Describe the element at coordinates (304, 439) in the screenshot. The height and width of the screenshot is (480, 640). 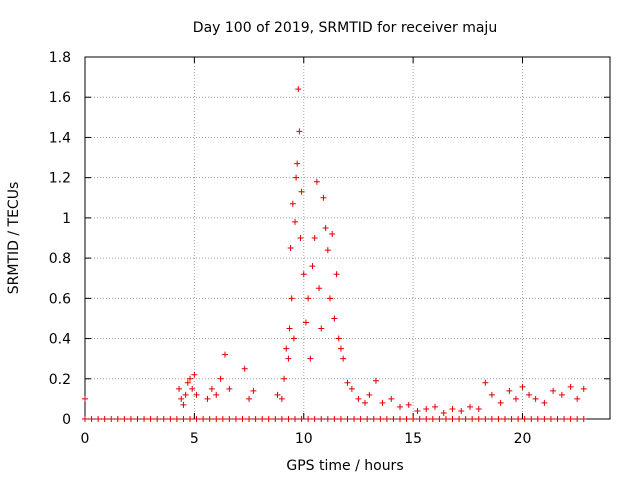
I see `x-tick-label: 10` at that location.